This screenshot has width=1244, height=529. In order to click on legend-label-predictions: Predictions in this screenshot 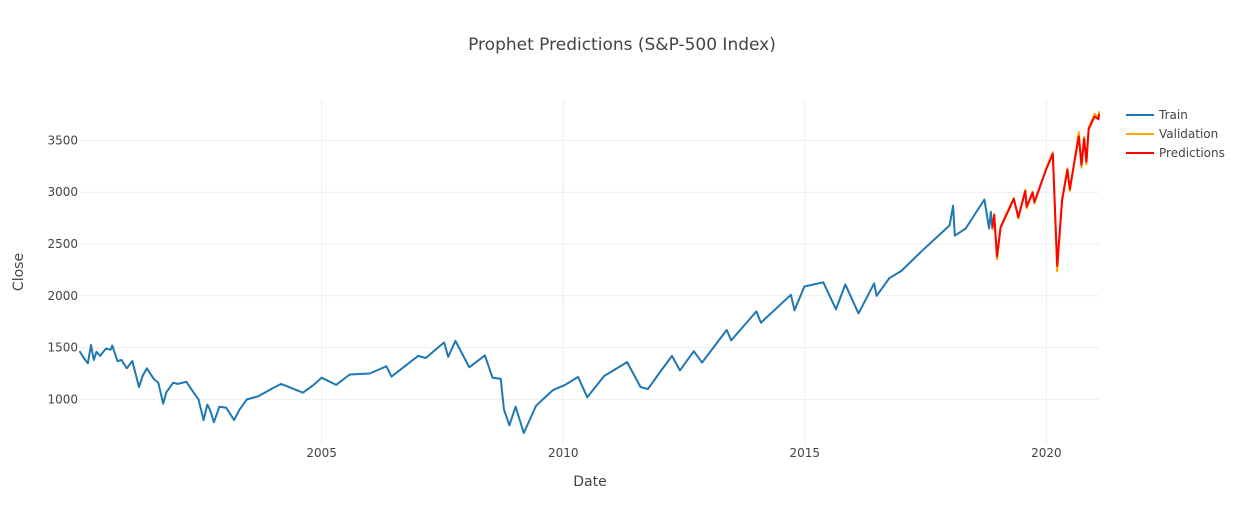, I will do `click(1192, 153)`.